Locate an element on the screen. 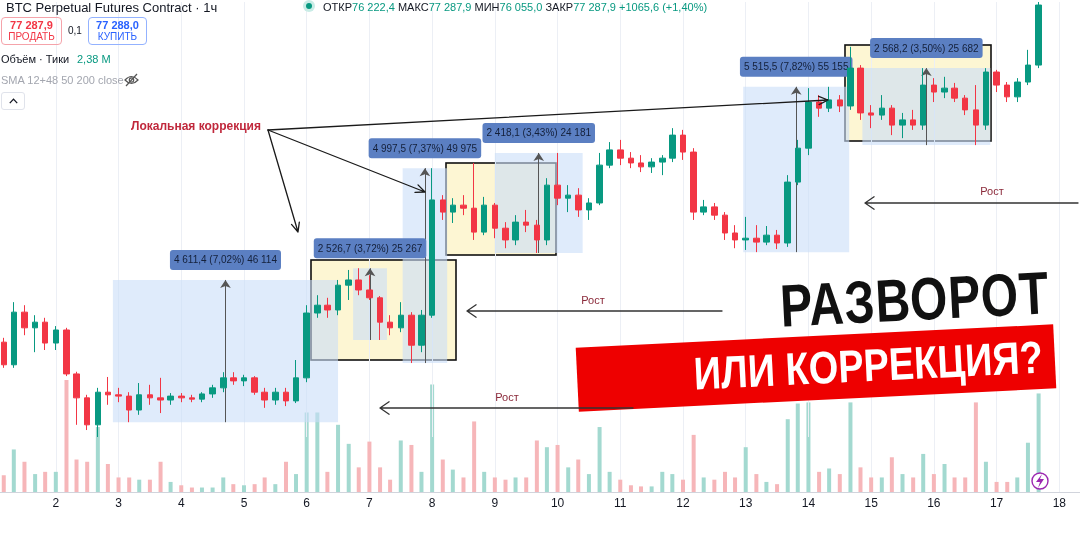  band-label: 4 997,5 (7,37%) 49 975 is located at coordinates (425, 148).